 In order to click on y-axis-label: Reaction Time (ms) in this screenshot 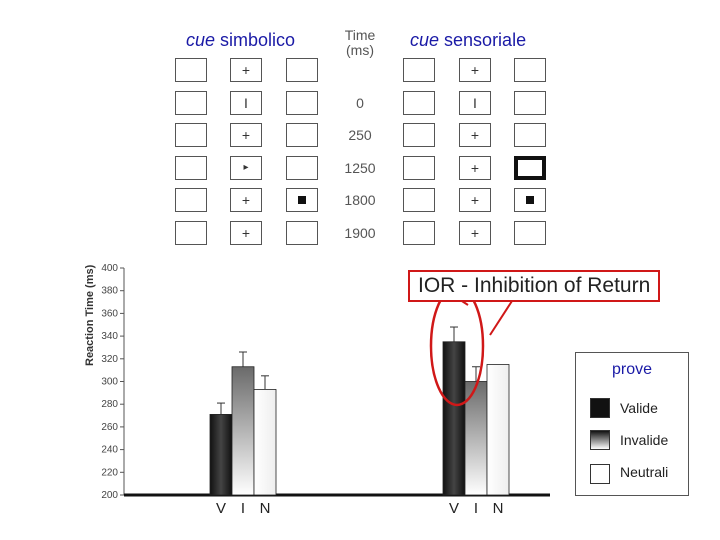, I will do `click(90, 315)`.